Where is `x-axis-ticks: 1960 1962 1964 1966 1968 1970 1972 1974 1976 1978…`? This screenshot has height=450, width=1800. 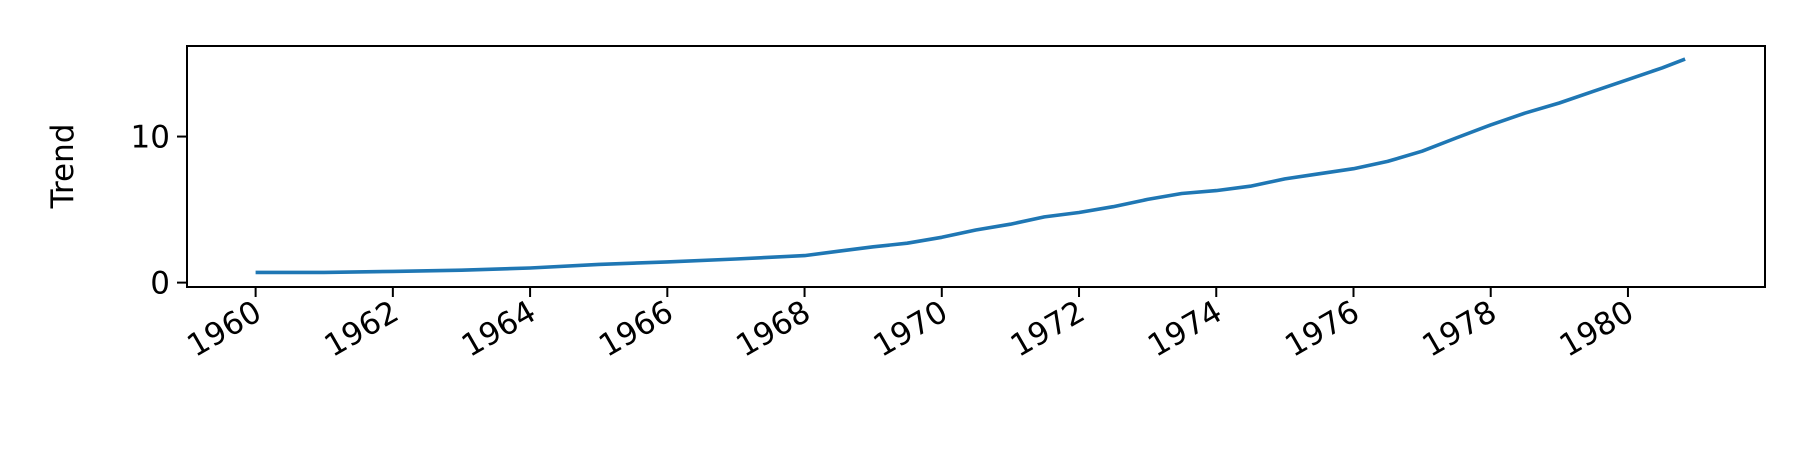
x-axis-ticks: 1960 1962 1964 1966 1968 1970 1972 1974 1976 1978… is located at coordinates (910, 325).